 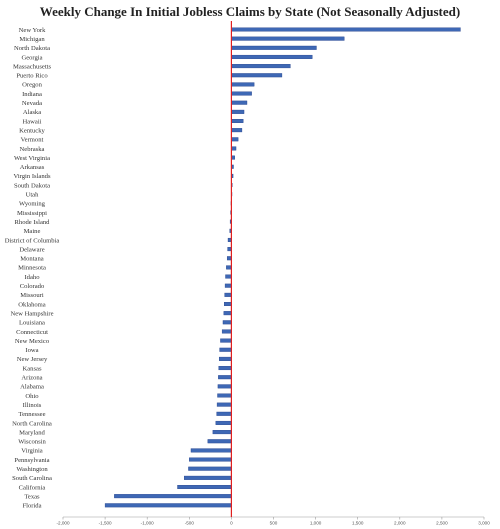 I want to click on category-label-puerto-rico: Puerto Rico, so click(x=32, y=76).